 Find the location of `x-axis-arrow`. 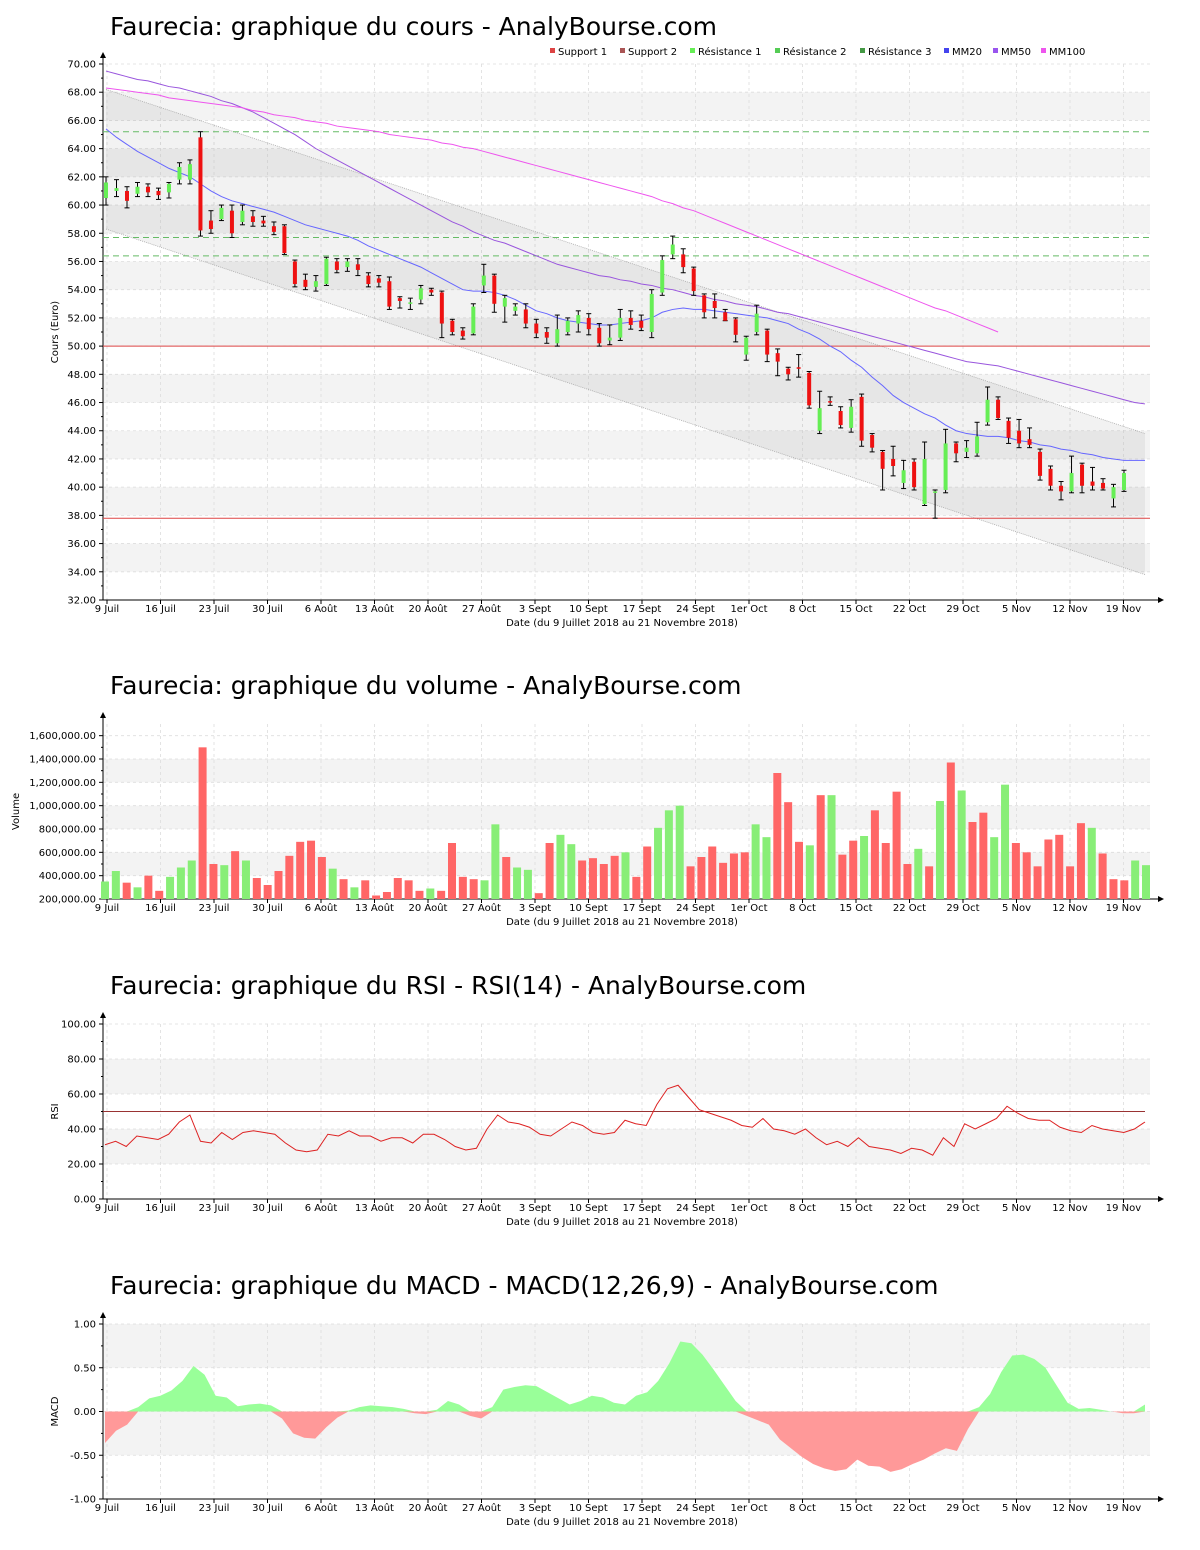

x-axis-arrow is located at coordinates (1161, 899).